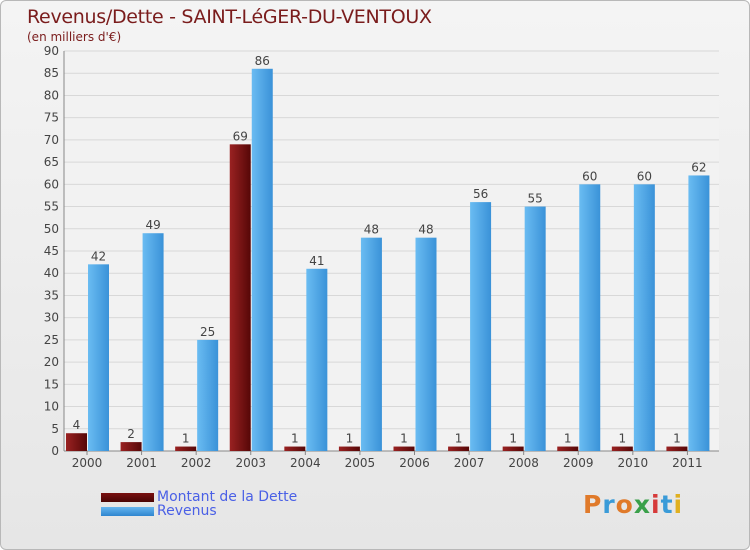  Describe the element at coordinates (127, 511) in the screenshot. I see `legend-swatch-revenue` at that location.